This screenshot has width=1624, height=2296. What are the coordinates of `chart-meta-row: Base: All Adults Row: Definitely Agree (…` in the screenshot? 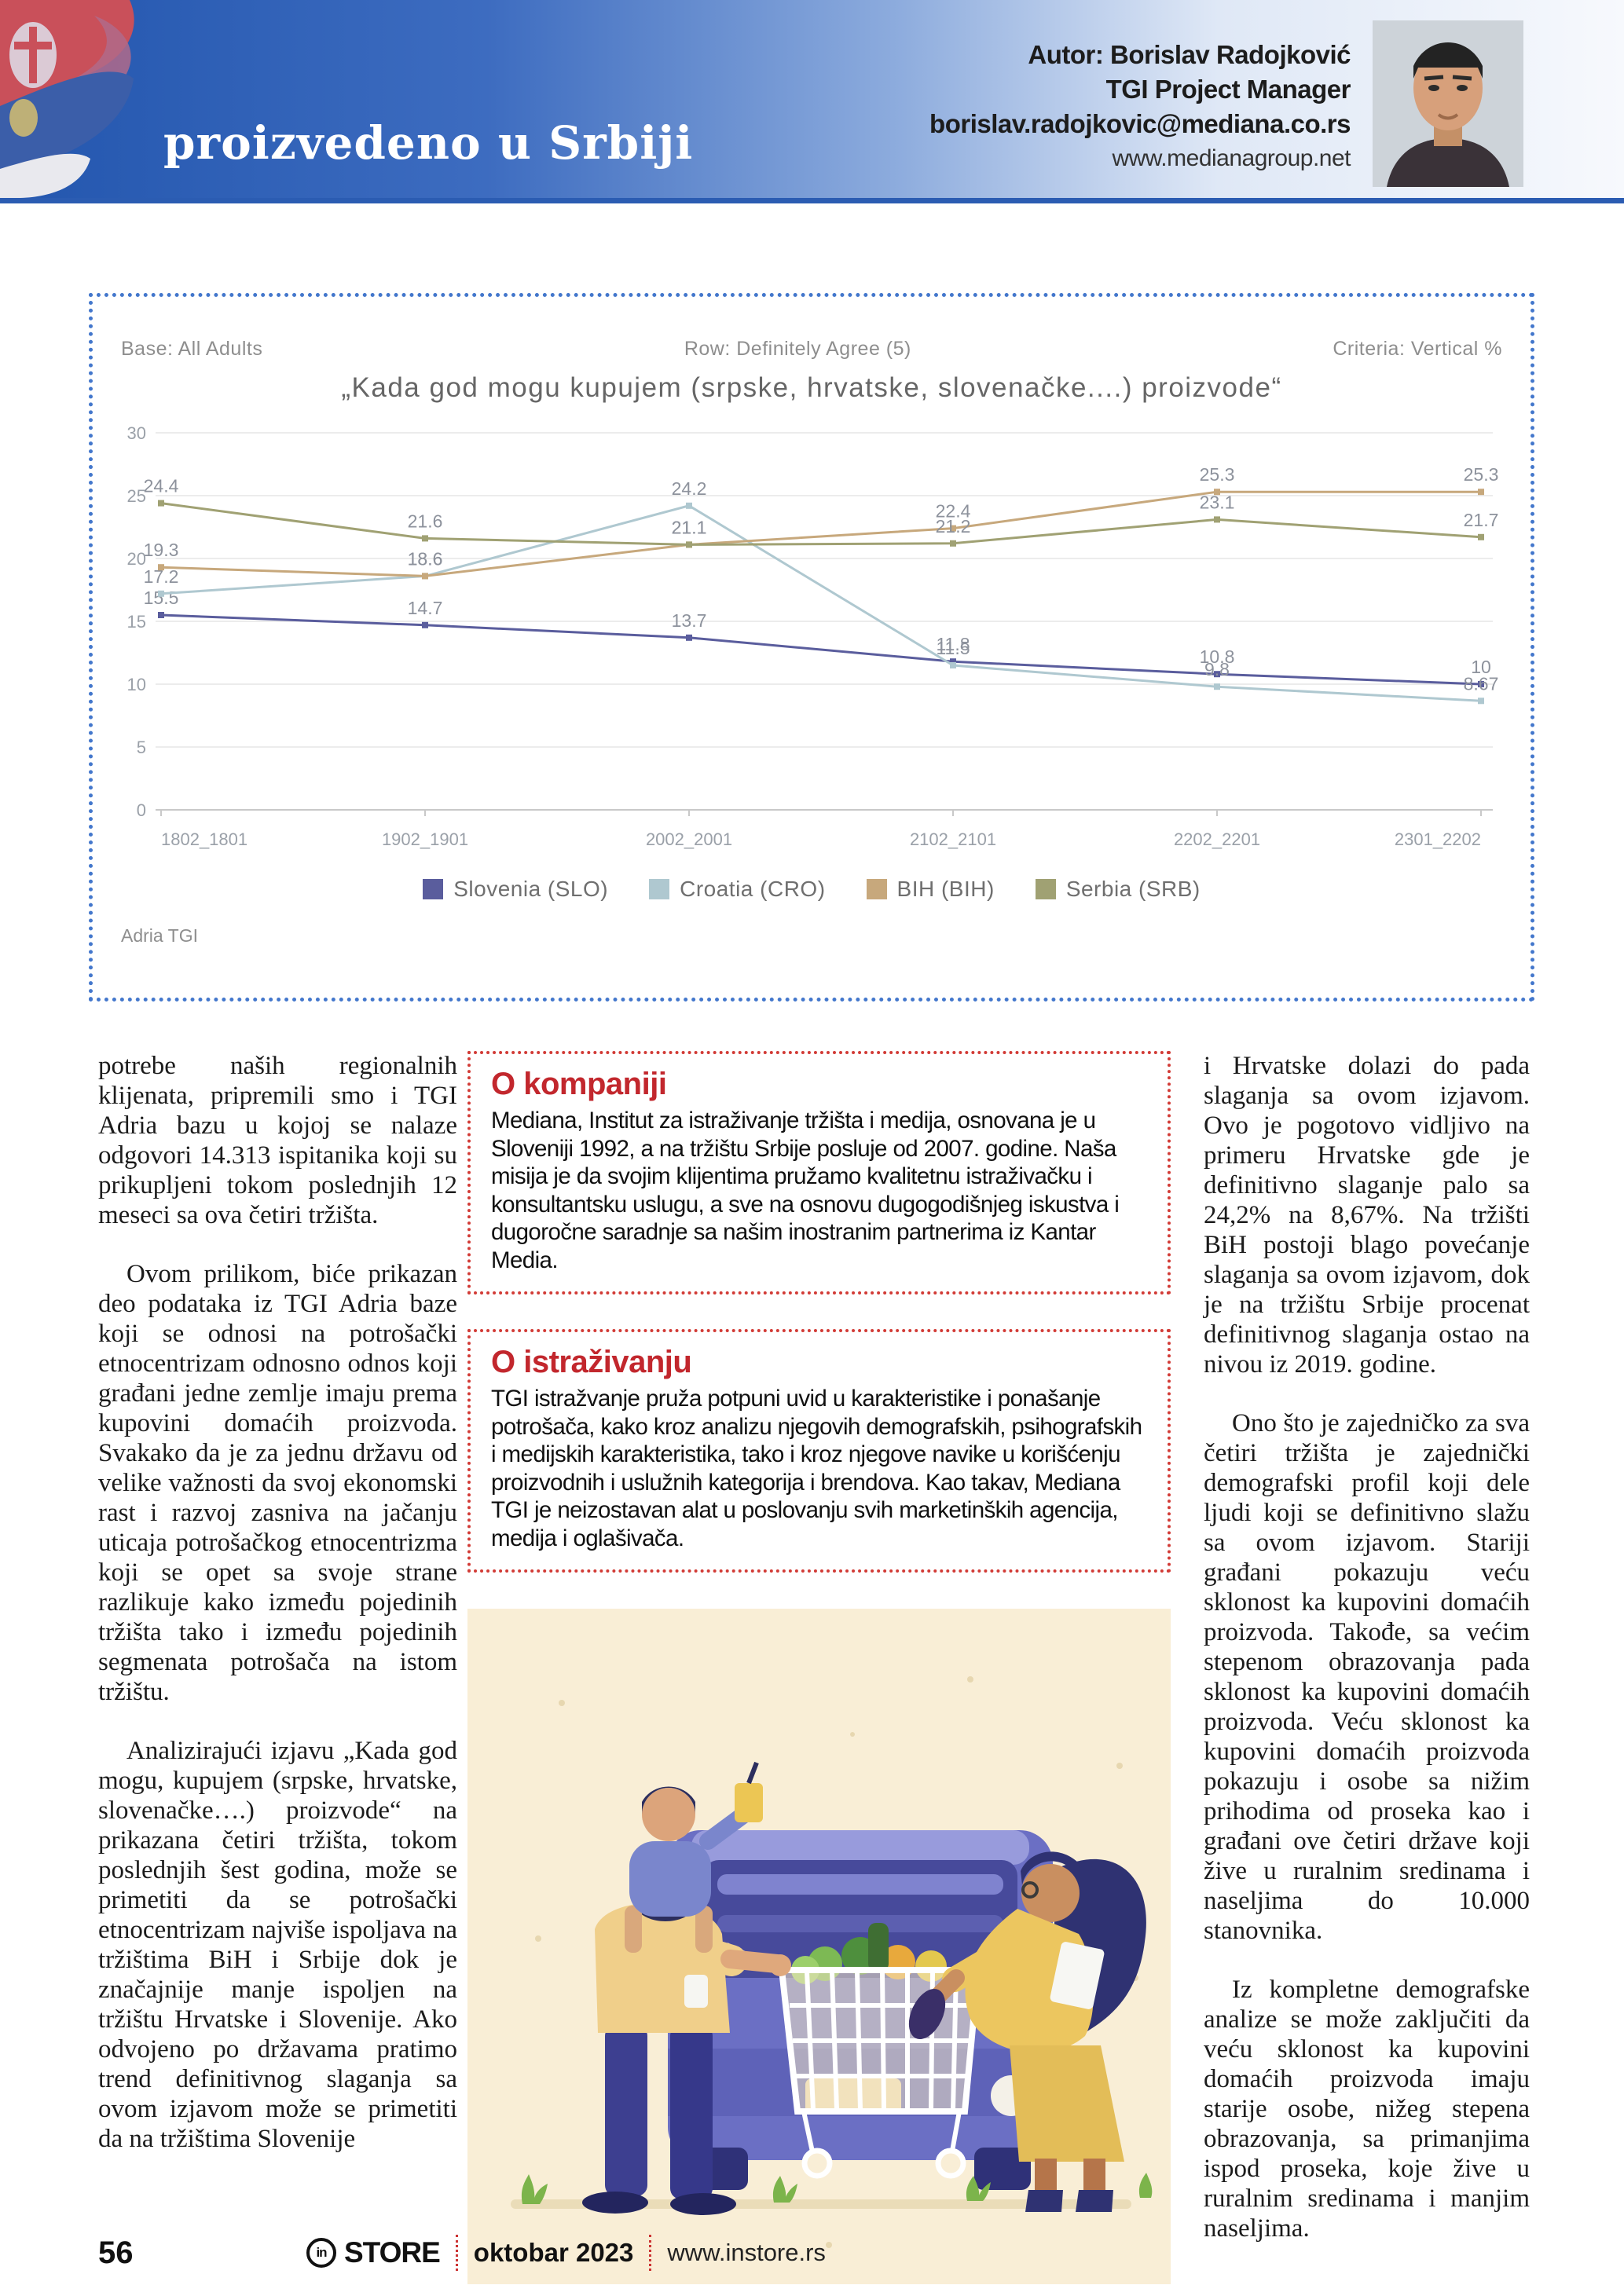 It's located at (812, 349).